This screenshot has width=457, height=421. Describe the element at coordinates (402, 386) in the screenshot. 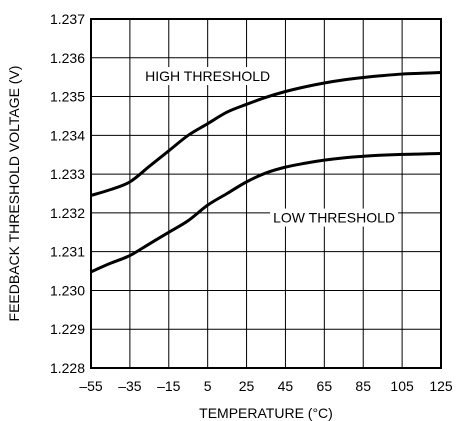

I see `x-tick-label: 105` at that location.